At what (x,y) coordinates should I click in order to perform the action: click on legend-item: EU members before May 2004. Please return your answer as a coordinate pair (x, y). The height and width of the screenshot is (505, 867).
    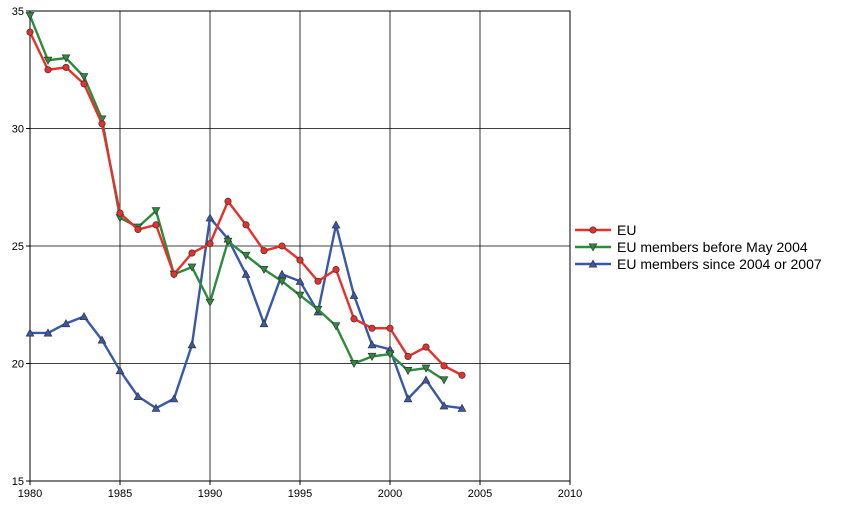
    Looking at the image, I should click on (691, 247).